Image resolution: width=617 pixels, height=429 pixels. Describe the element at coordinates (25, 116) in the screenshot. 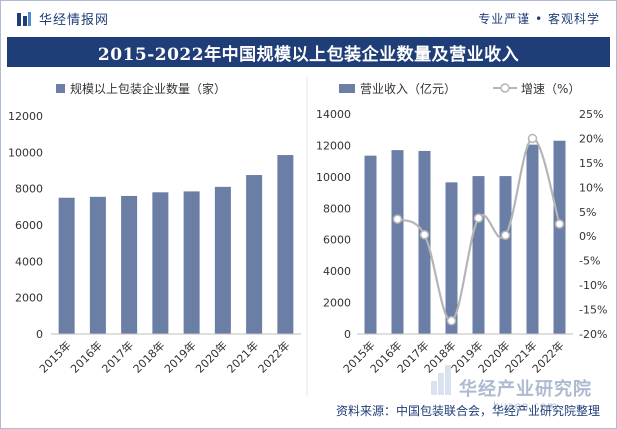

I see `left-y-tick-label: 12000` at that location.